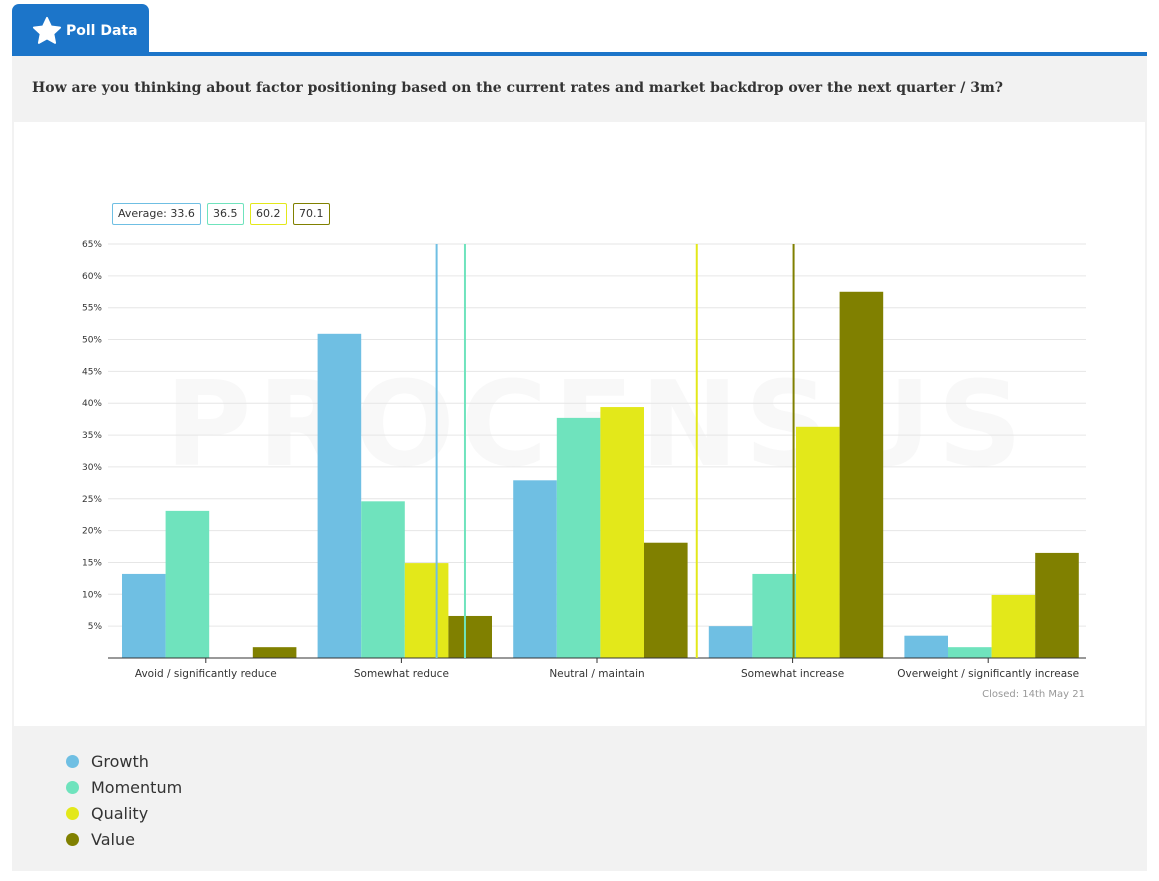 The width and height of the screenshot is (1159, 881). Describe the element at coordinates (102, 30) in the screenshot. I see `tab-label: Poll Data` at that location.